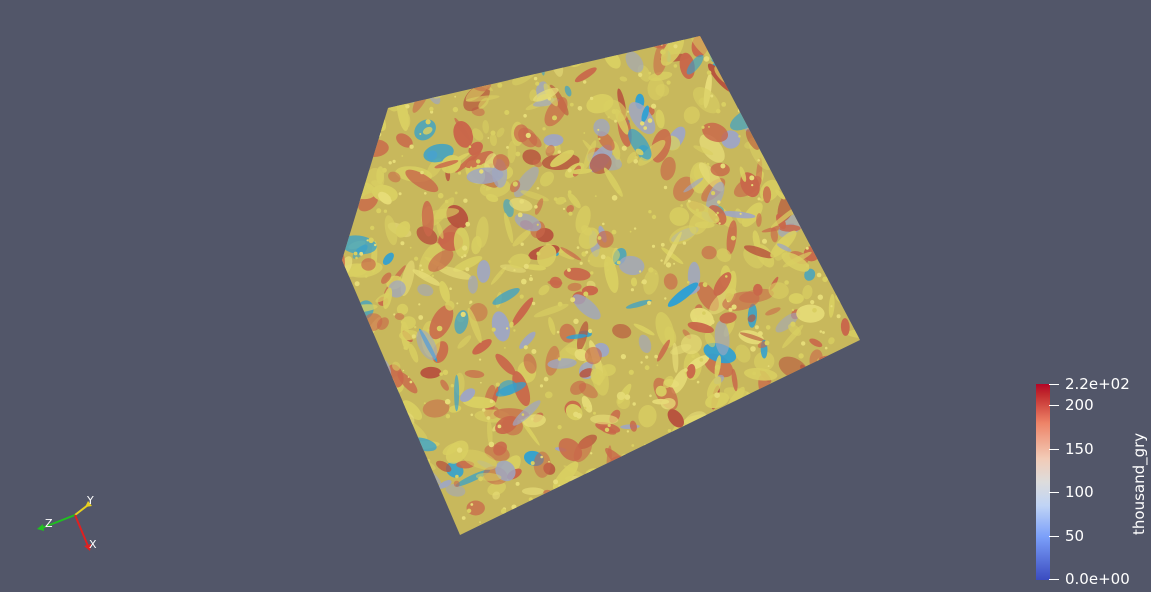 Image resolution: width=1151 pixels, height=592 pixels. Describe the element at coordinates (88, 504) in the screenshot. I see `y-axis-arrow` at that location.